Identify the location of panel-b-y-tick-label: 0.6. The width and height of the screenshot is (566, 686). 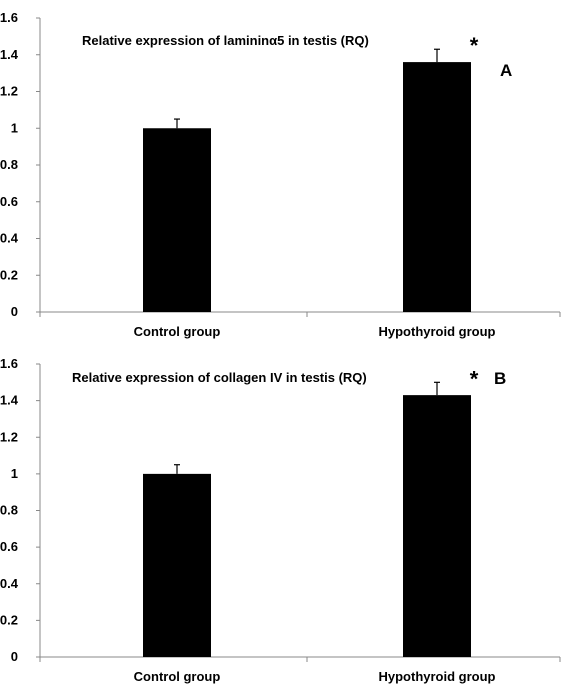
(9, 546).